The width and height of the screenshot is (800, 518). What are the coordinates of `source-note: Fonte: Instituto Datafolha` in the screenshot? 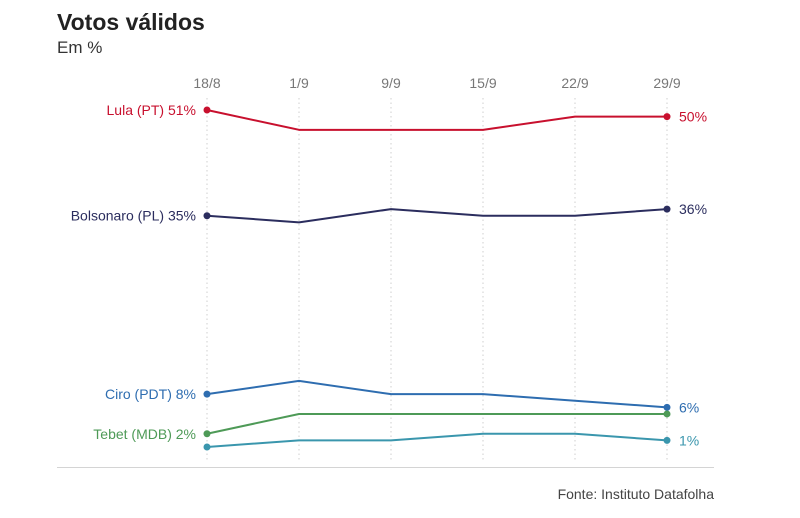 It's located at (635, 494).